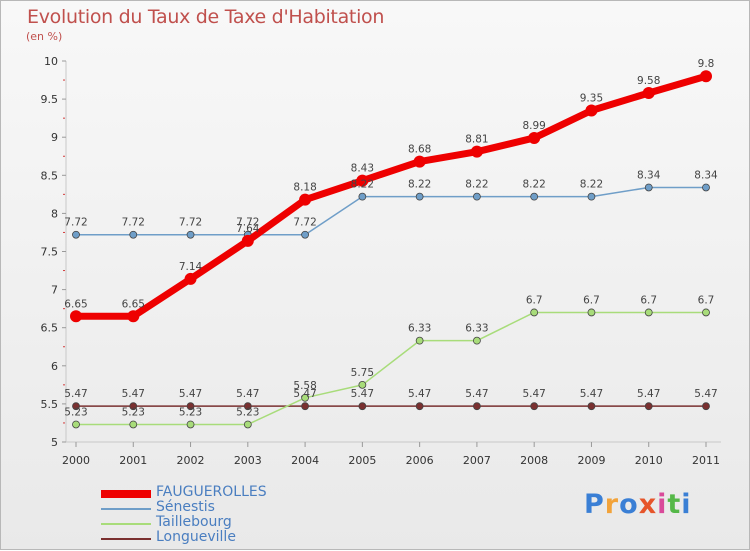 The image size is (750, 551). Describe the element at coordinates (304, 386) in the screenshot. I see `data-label: 5.58` at that location.